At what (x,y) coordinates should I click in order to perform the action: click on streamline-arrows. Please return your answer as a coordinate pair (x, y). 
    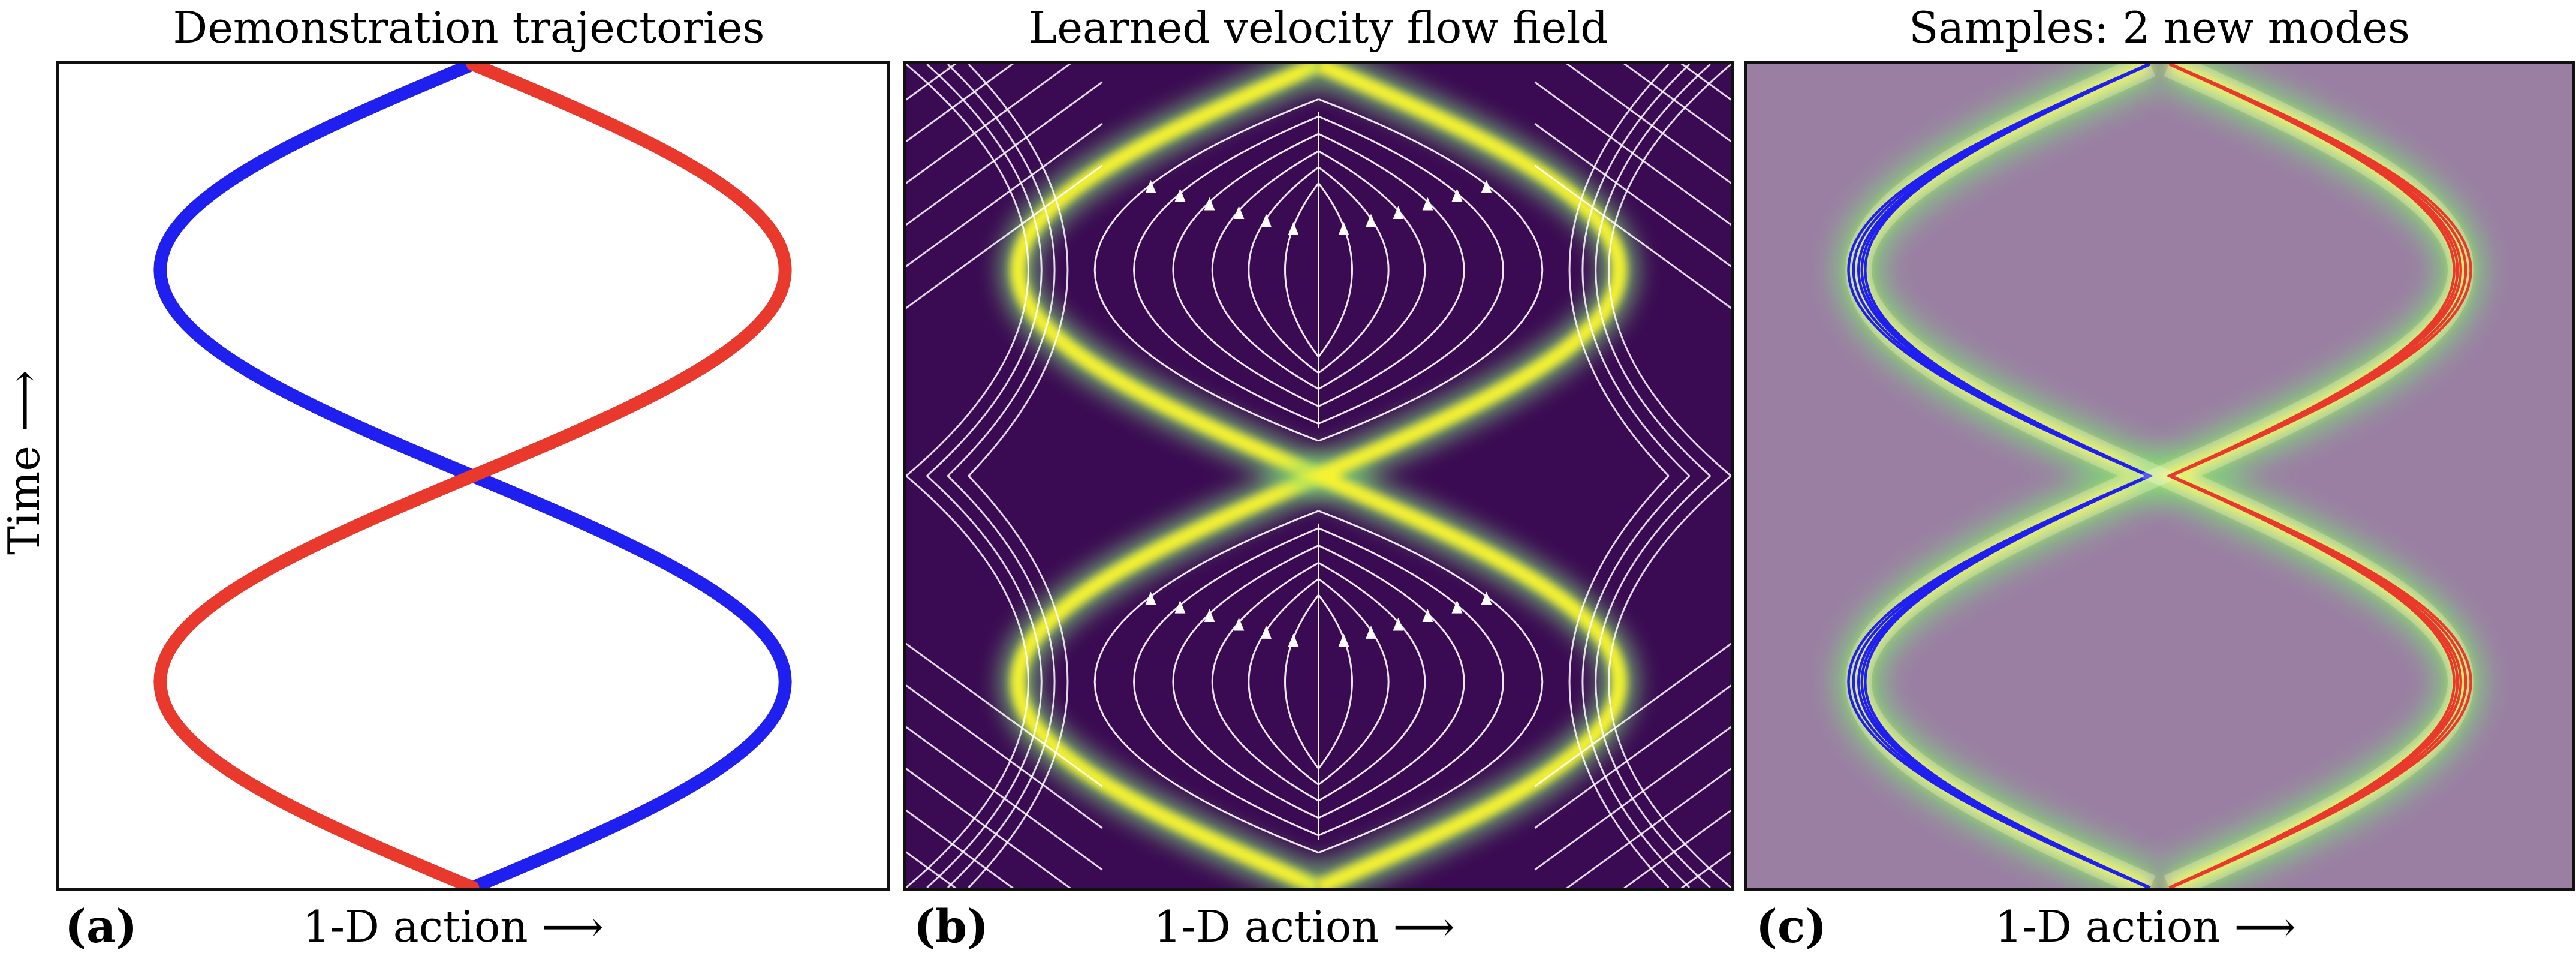
    Looking at the image, I should click on (1319, 413).